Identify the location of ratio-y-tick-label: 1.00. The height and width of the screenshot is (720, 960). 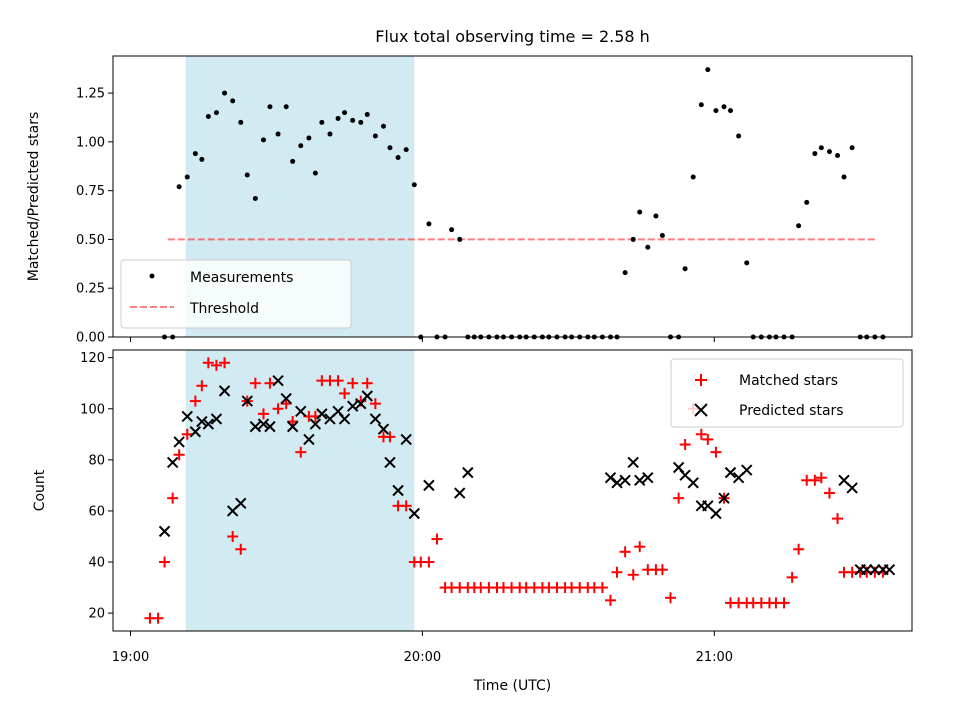
(90, 142).